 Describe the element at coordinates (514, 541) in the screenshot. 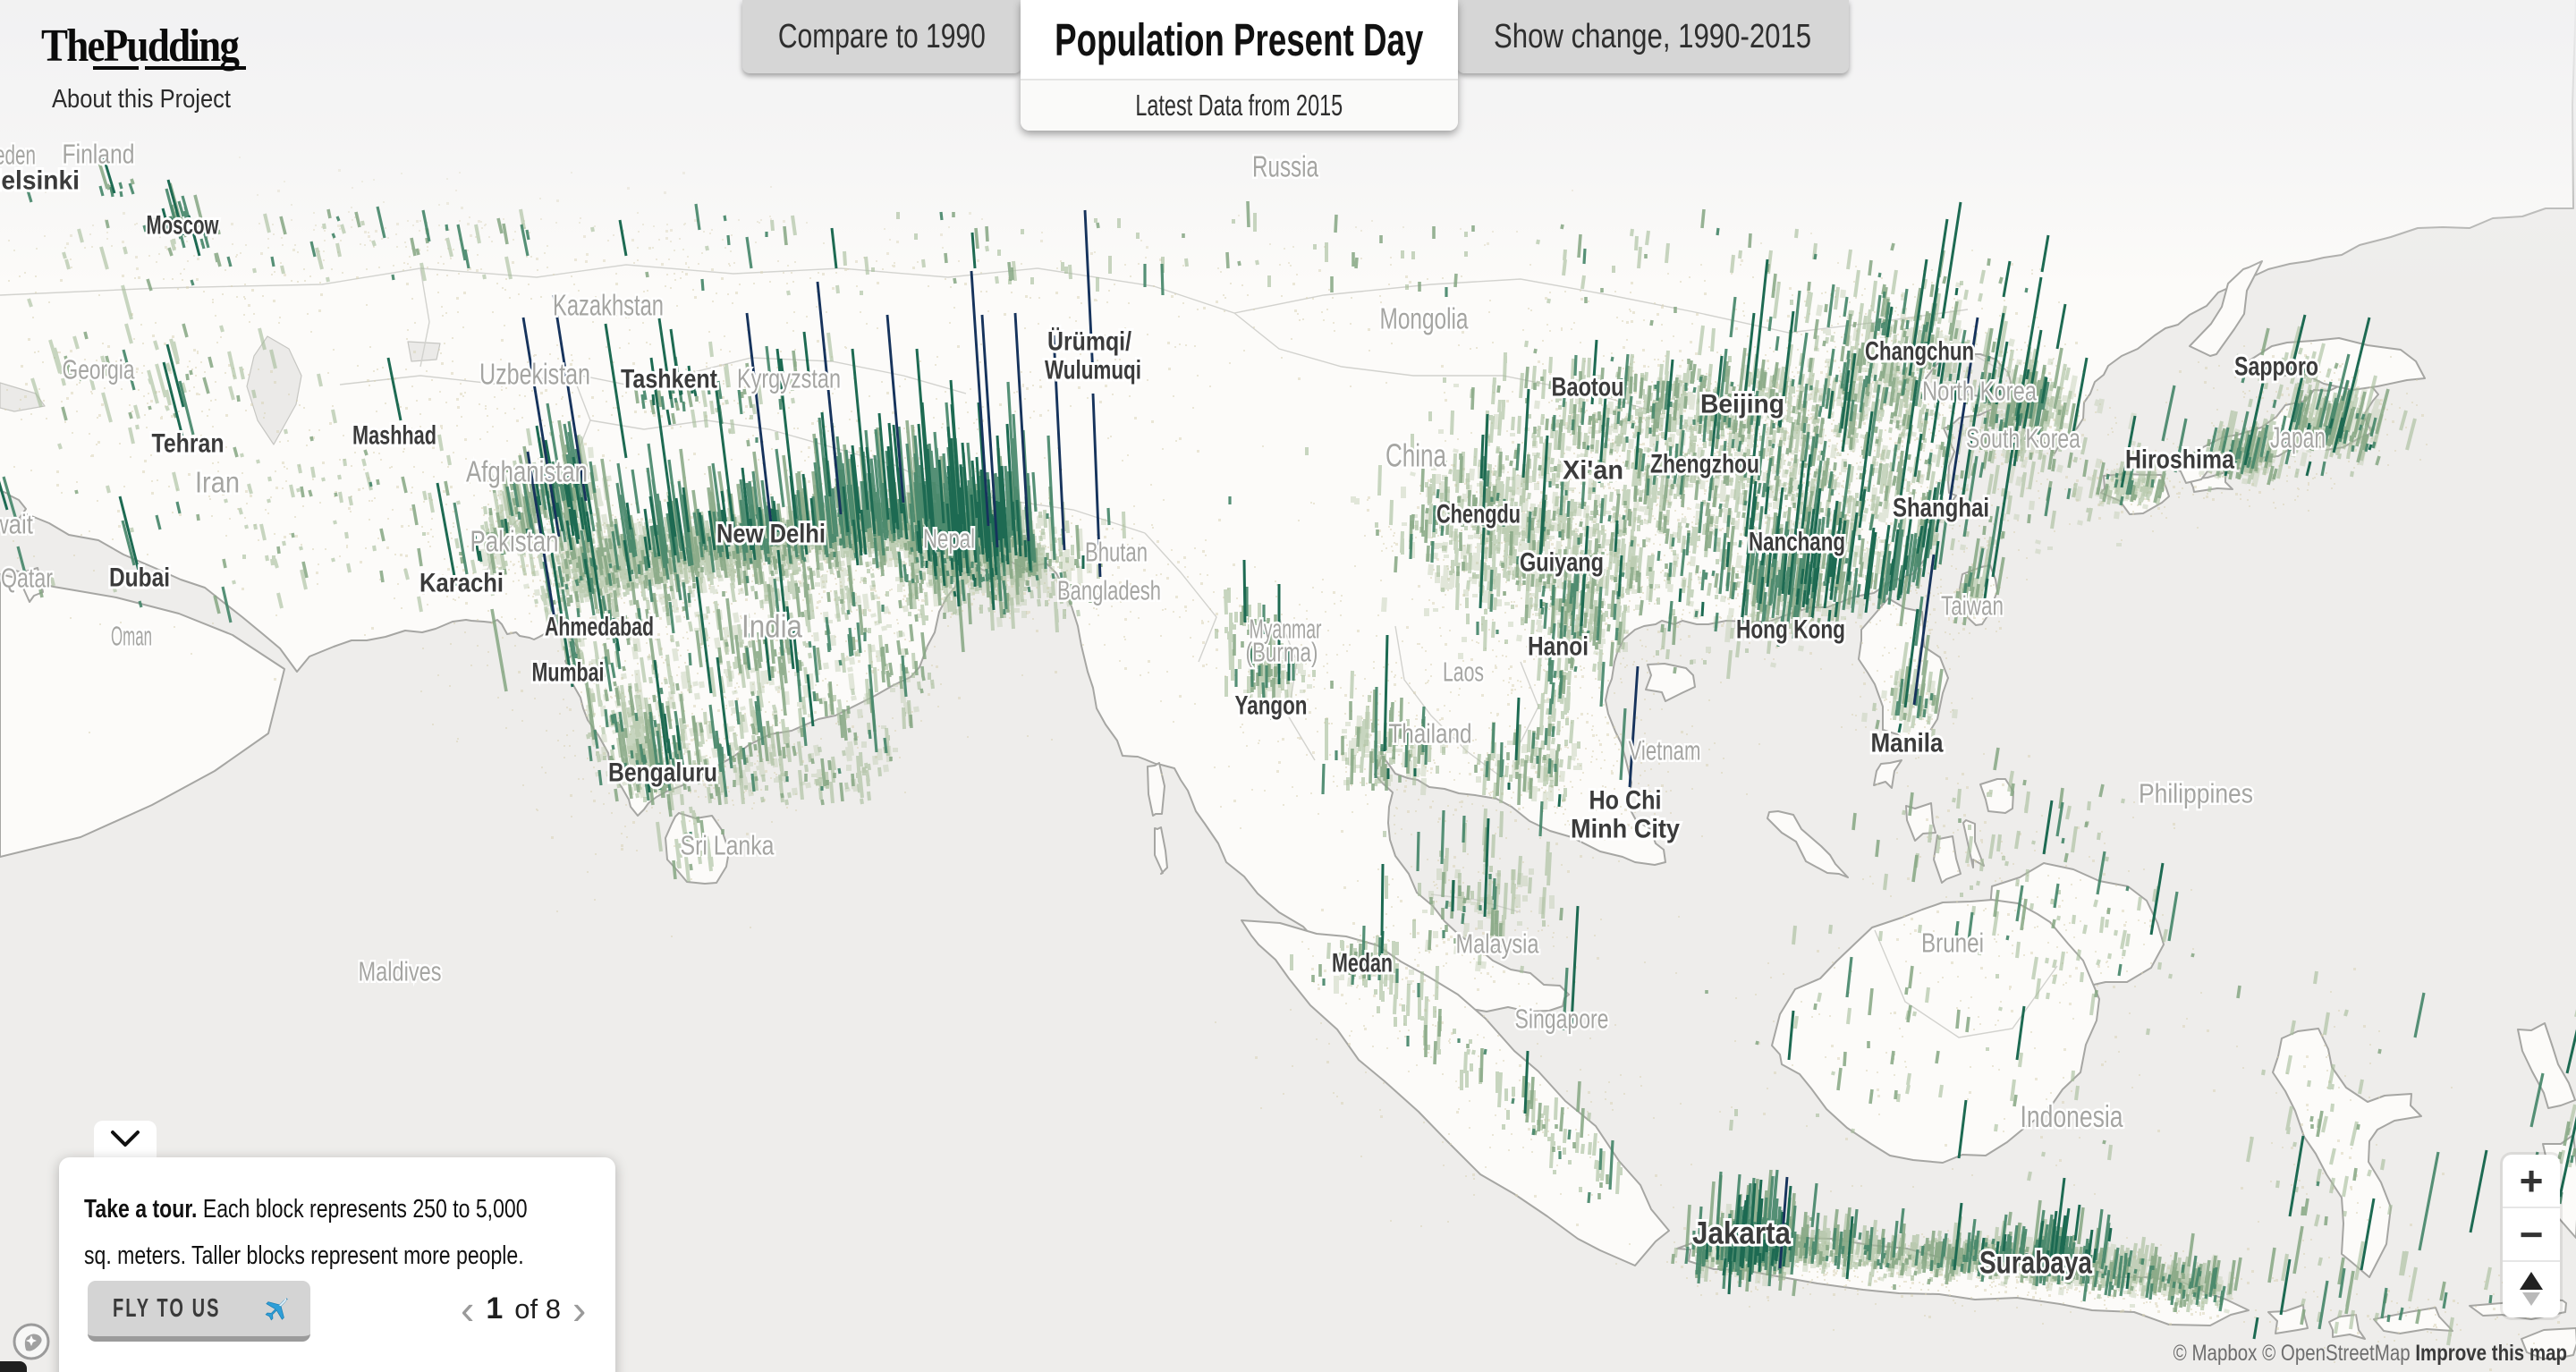

I see `svg-text: Pakistan` at that location.